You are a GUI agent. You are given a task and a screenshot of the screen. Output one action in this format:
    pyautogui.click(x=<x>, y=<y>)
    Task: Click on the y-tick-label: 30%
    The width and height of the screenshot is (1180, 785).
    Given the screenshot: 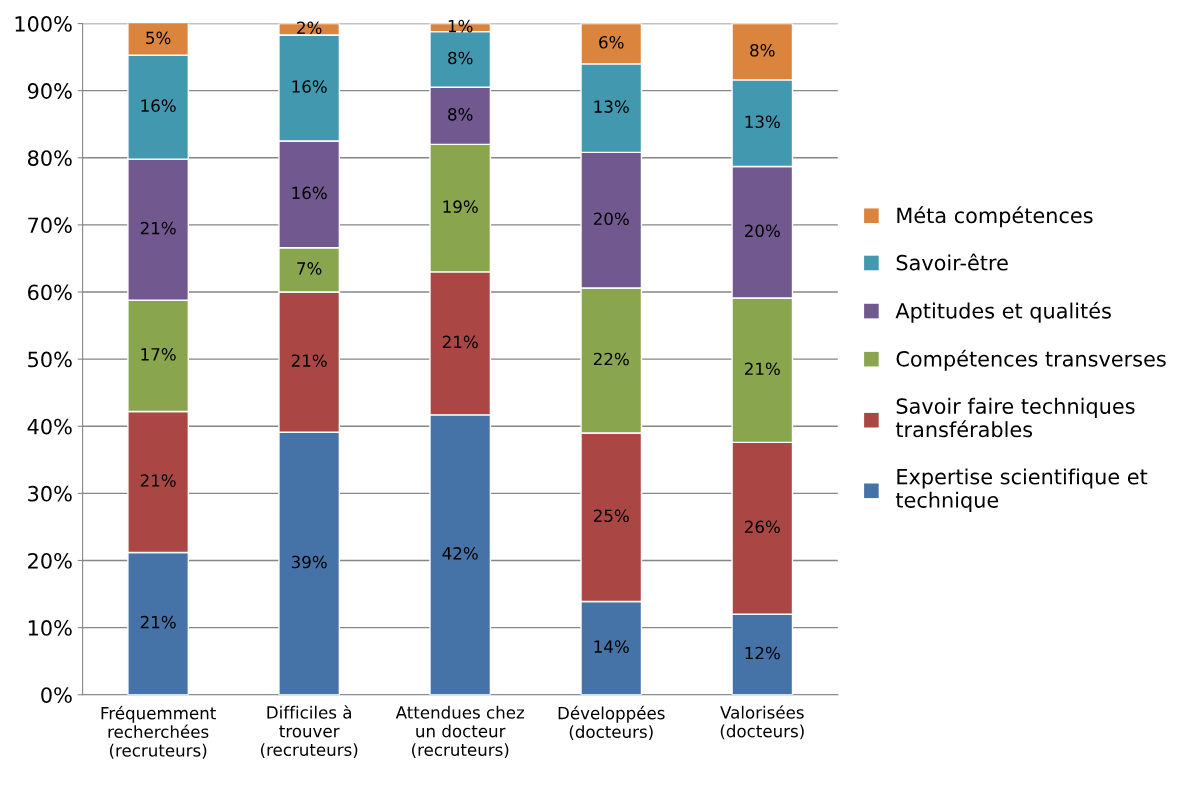 What is the action you would take?
    pyautogui.click(x=50, y=493)
    